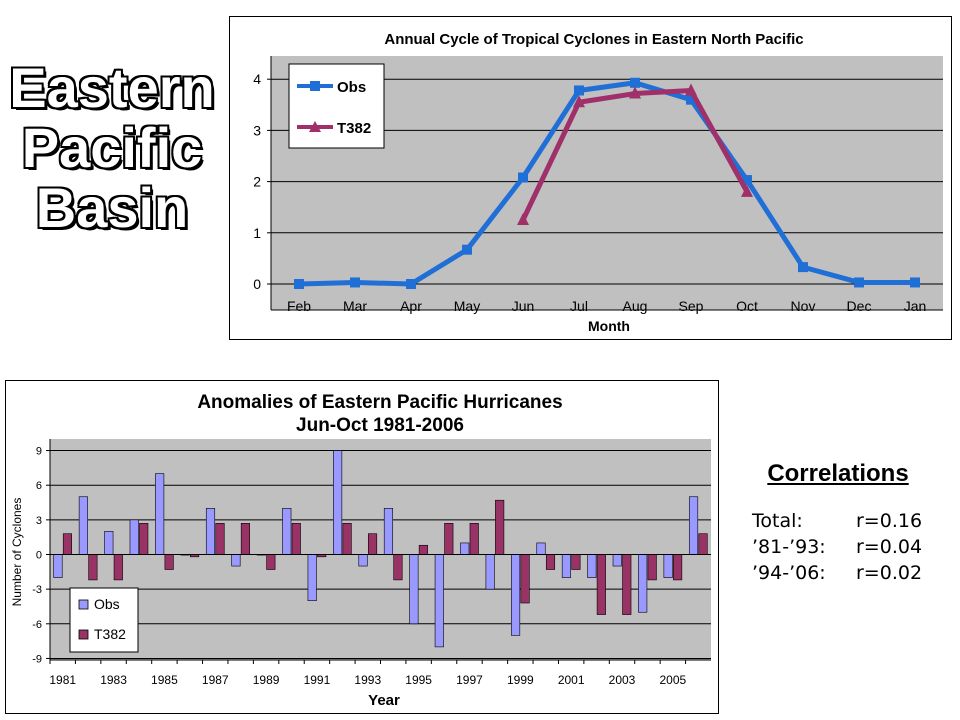 This screenshot has width=960, height=720. Describe the element at coordinates (164, 680) in the screenshot. I see `x-tick-label: 1985` at that location.